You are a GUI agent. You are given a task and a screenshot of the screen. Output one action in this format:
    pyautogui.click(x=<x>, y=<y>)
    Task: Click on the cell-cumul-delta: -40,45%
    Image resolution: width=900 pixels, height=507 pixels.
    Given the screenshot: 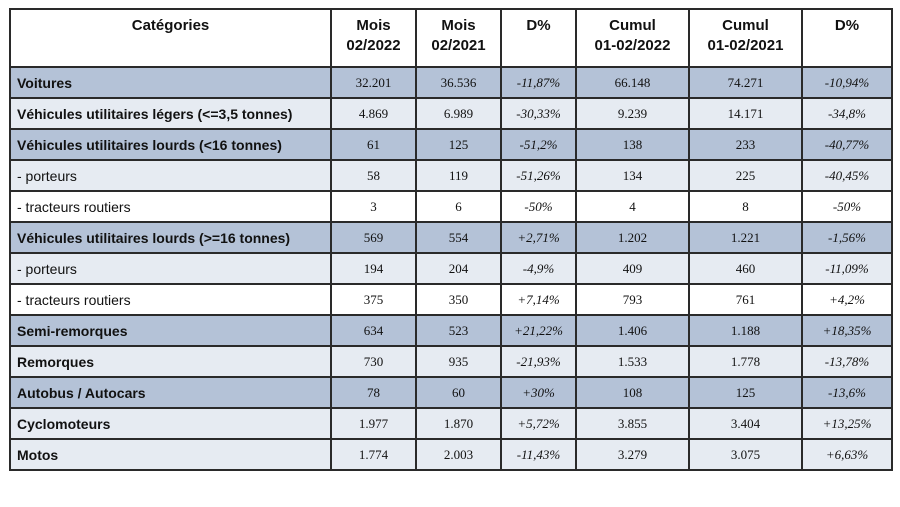 What is the action you would take?
    pyautogui.click(x=847, y=175)
    